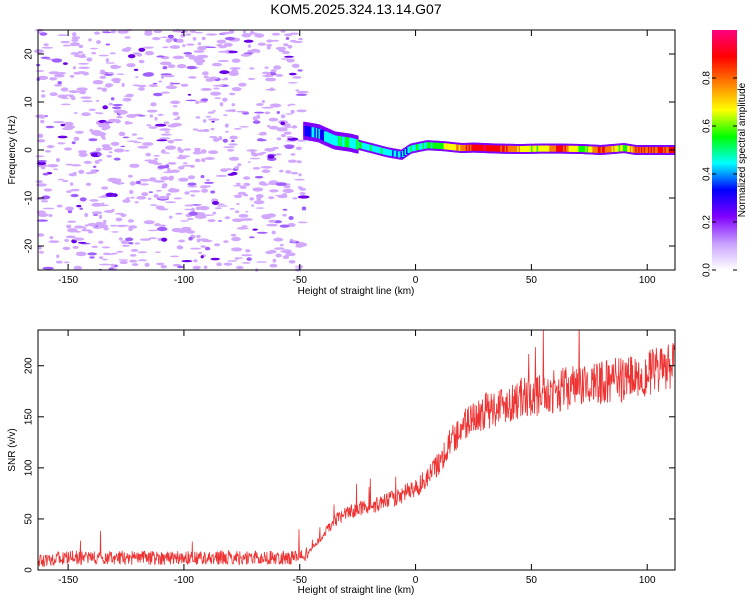  What do you see at coordinates (29, 416) in the screenshot?
I see `y-tick-label: 150` at bounding box center [29, 416].